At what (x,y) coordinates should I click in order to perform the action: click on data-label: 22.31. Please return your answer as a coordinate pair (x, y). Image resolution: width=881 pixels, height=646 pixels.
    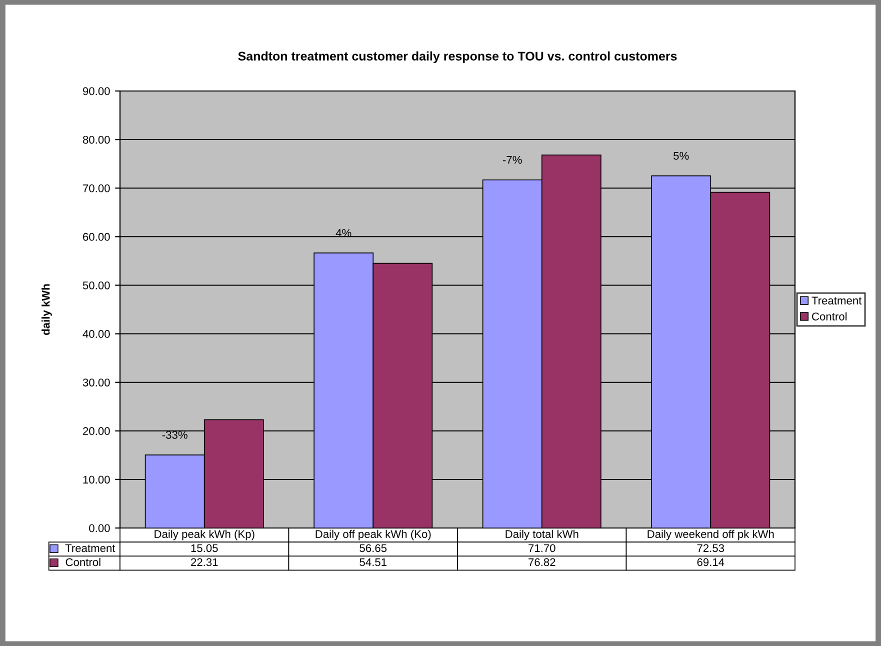
    Looking at the image, I should click on (204, 562).